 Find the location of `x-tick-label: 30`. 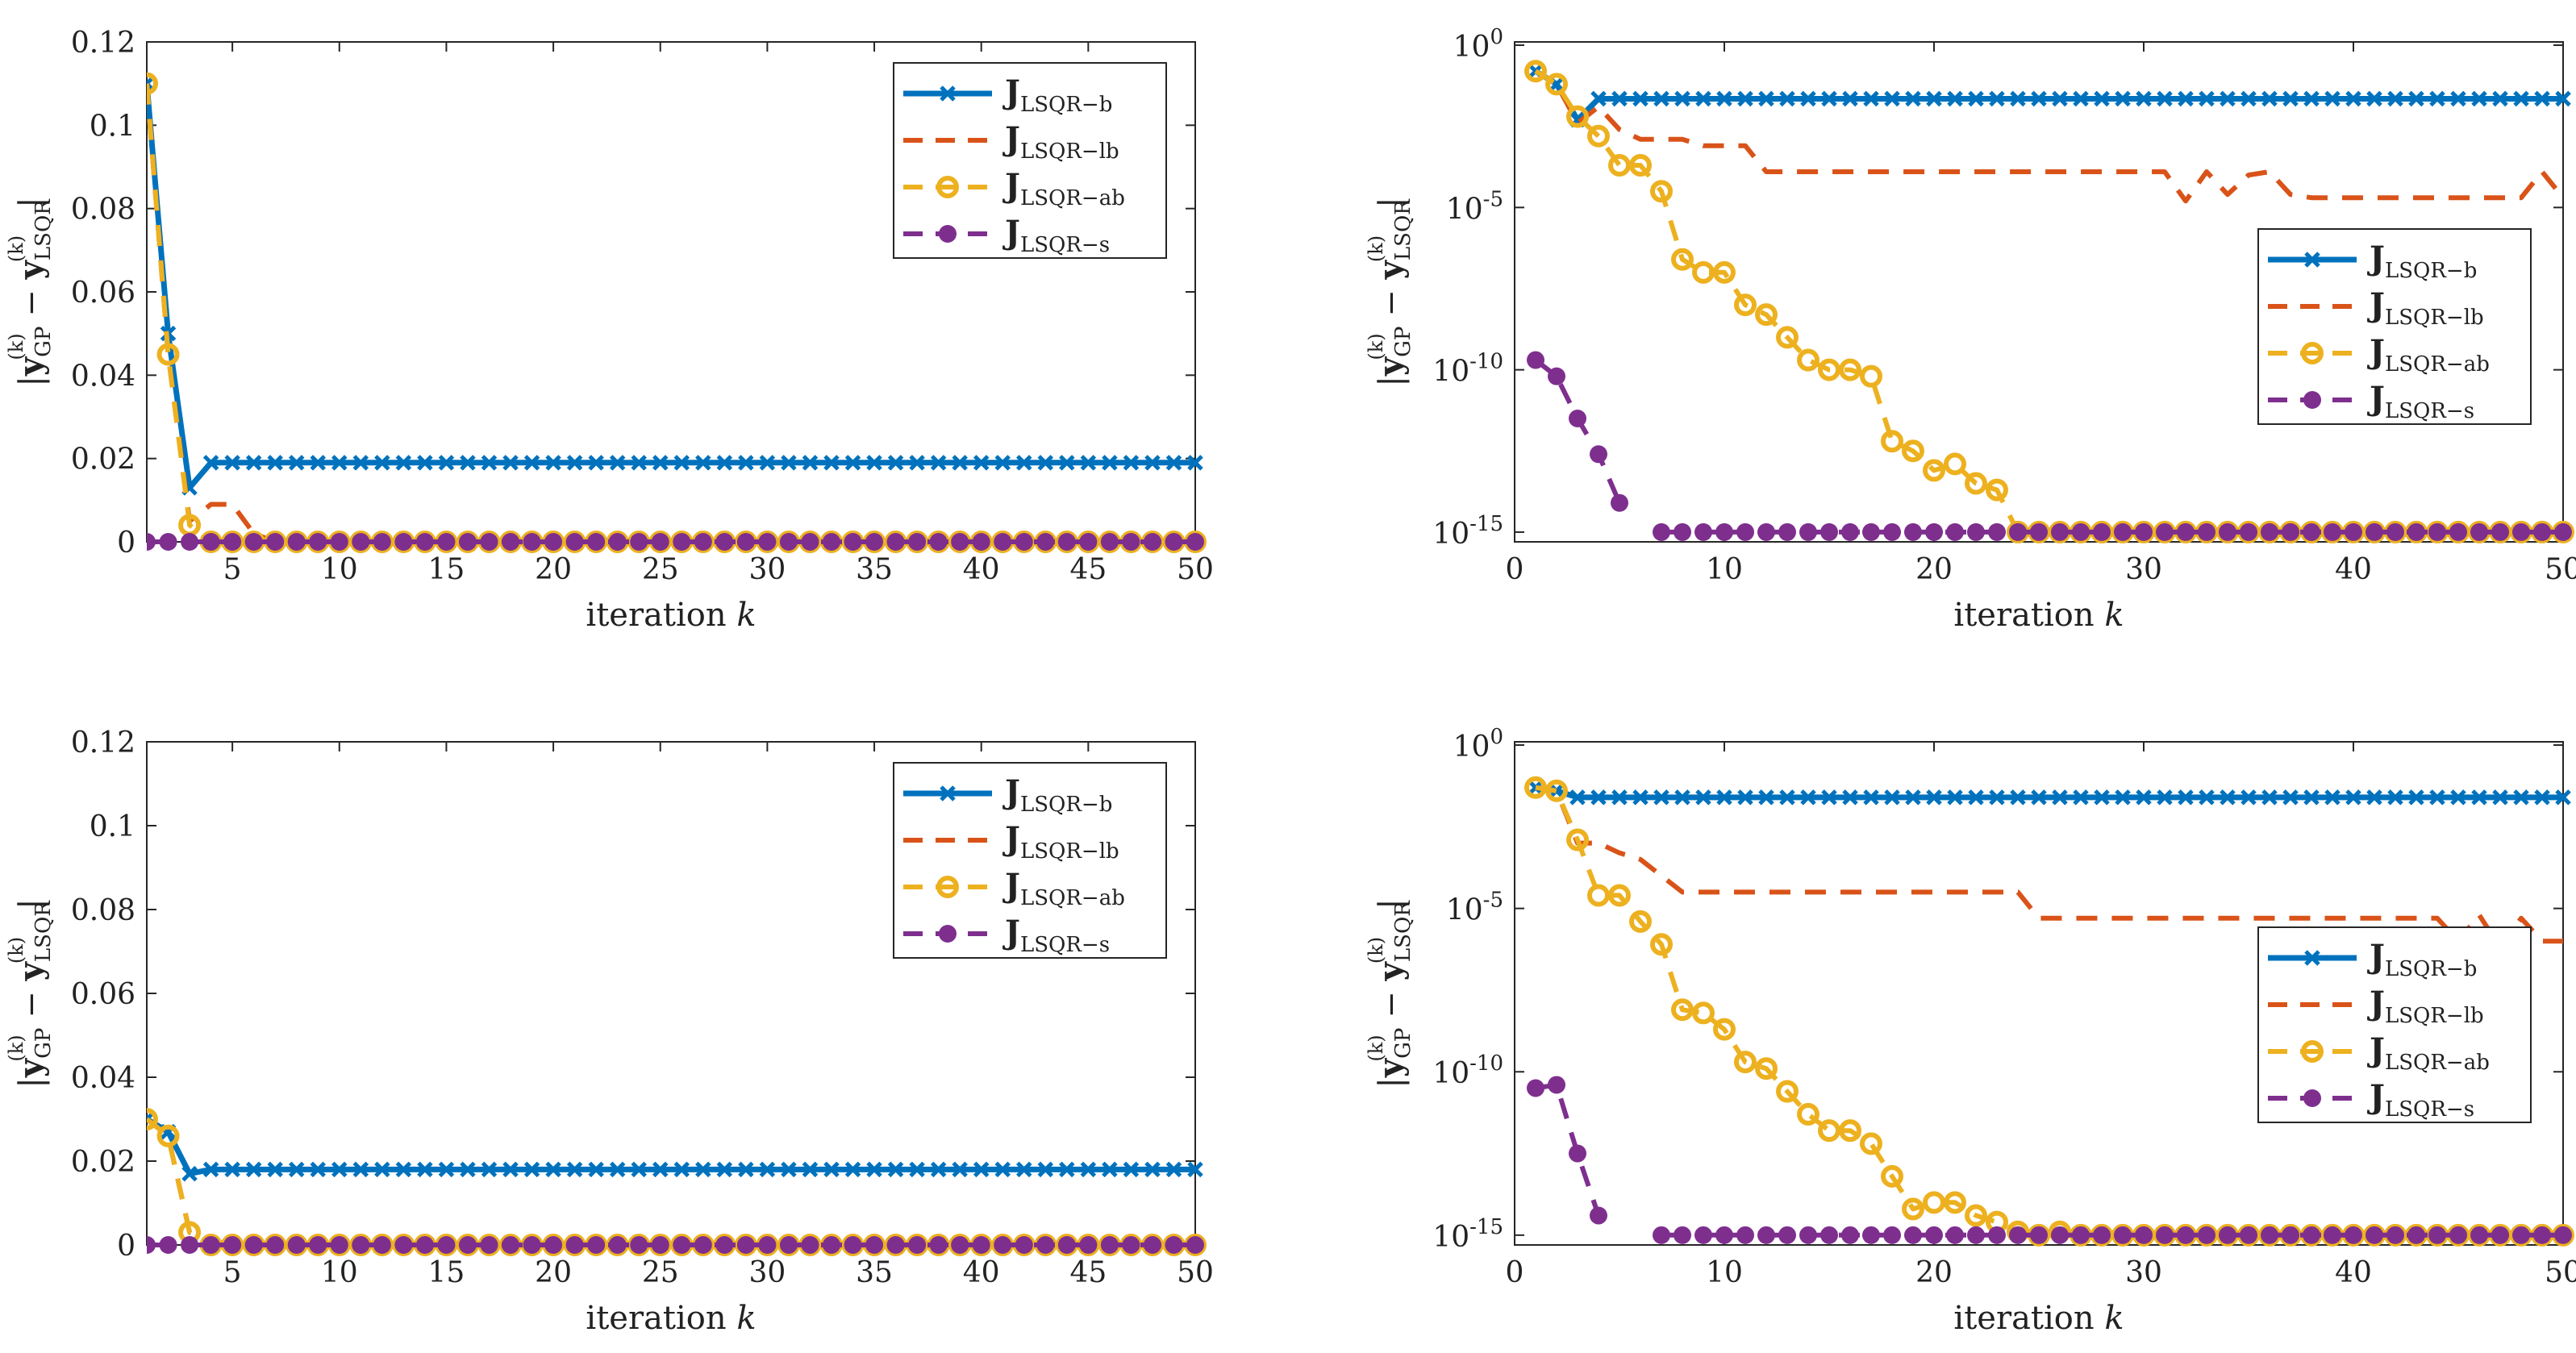

x-tick-label: 30 is located at coordinates (2143, 1272).